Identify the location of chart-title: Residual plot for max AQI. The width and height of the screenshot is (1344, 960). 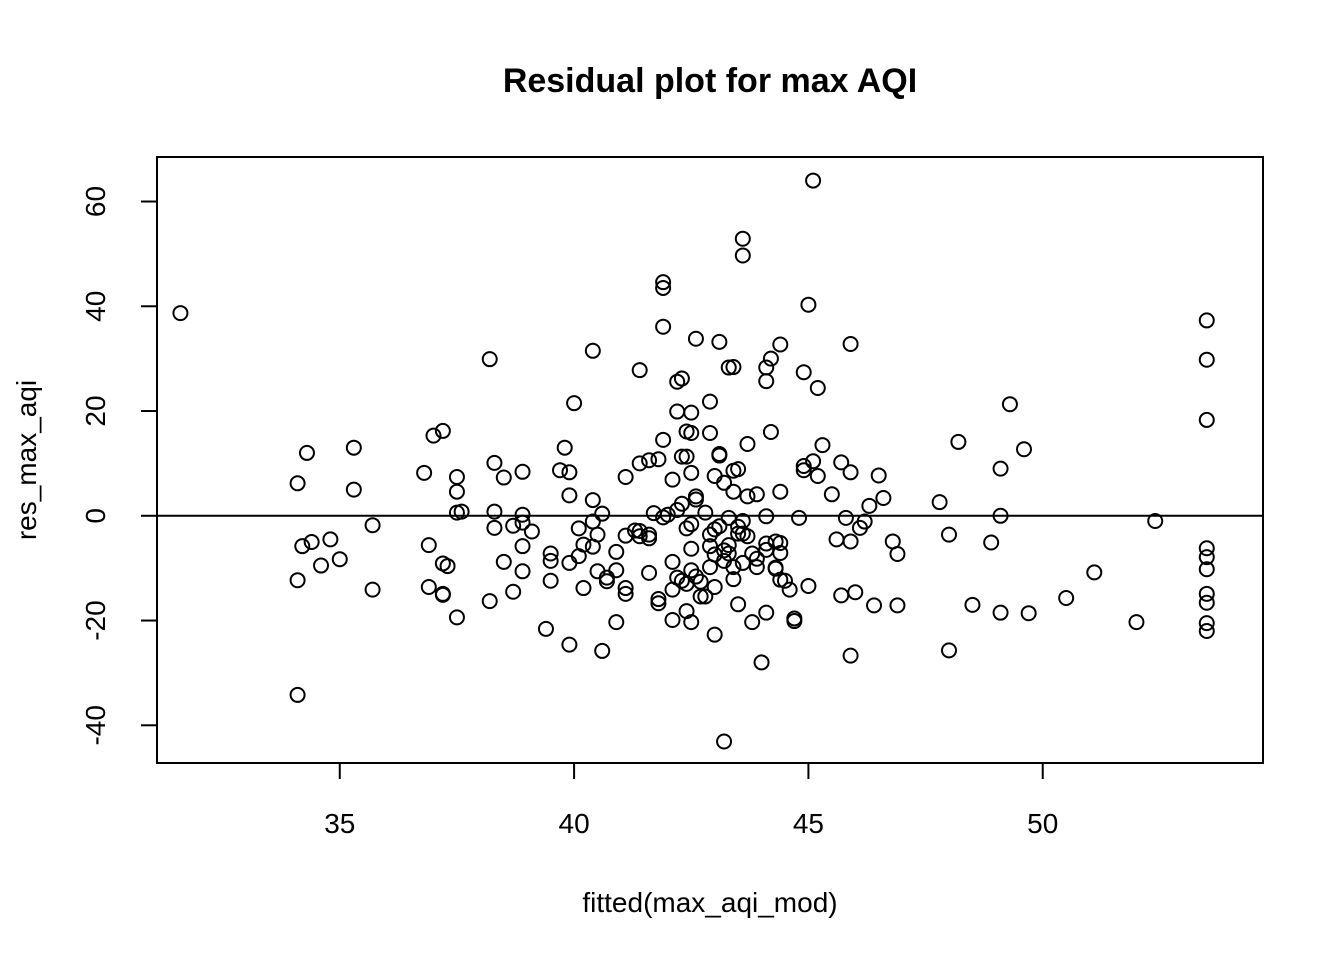
(710, 81).